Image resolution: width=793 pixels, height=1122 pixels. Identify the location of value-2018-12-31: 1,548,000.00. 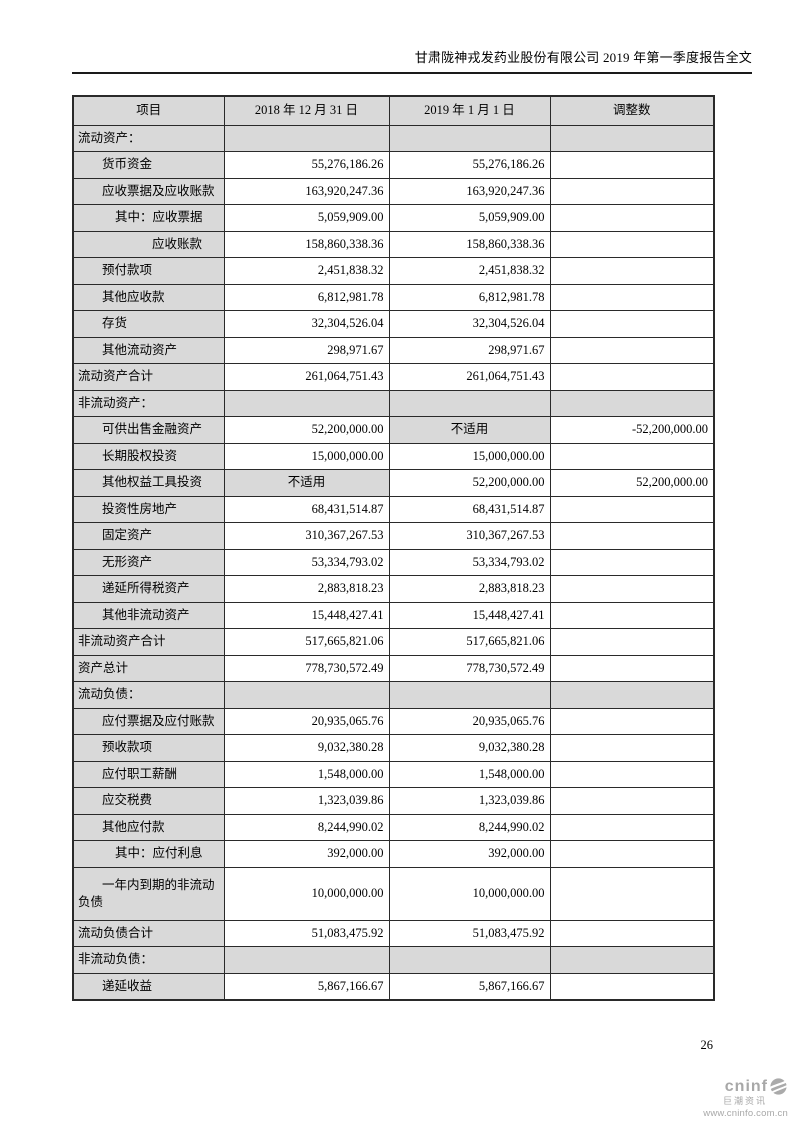
(306, 774).